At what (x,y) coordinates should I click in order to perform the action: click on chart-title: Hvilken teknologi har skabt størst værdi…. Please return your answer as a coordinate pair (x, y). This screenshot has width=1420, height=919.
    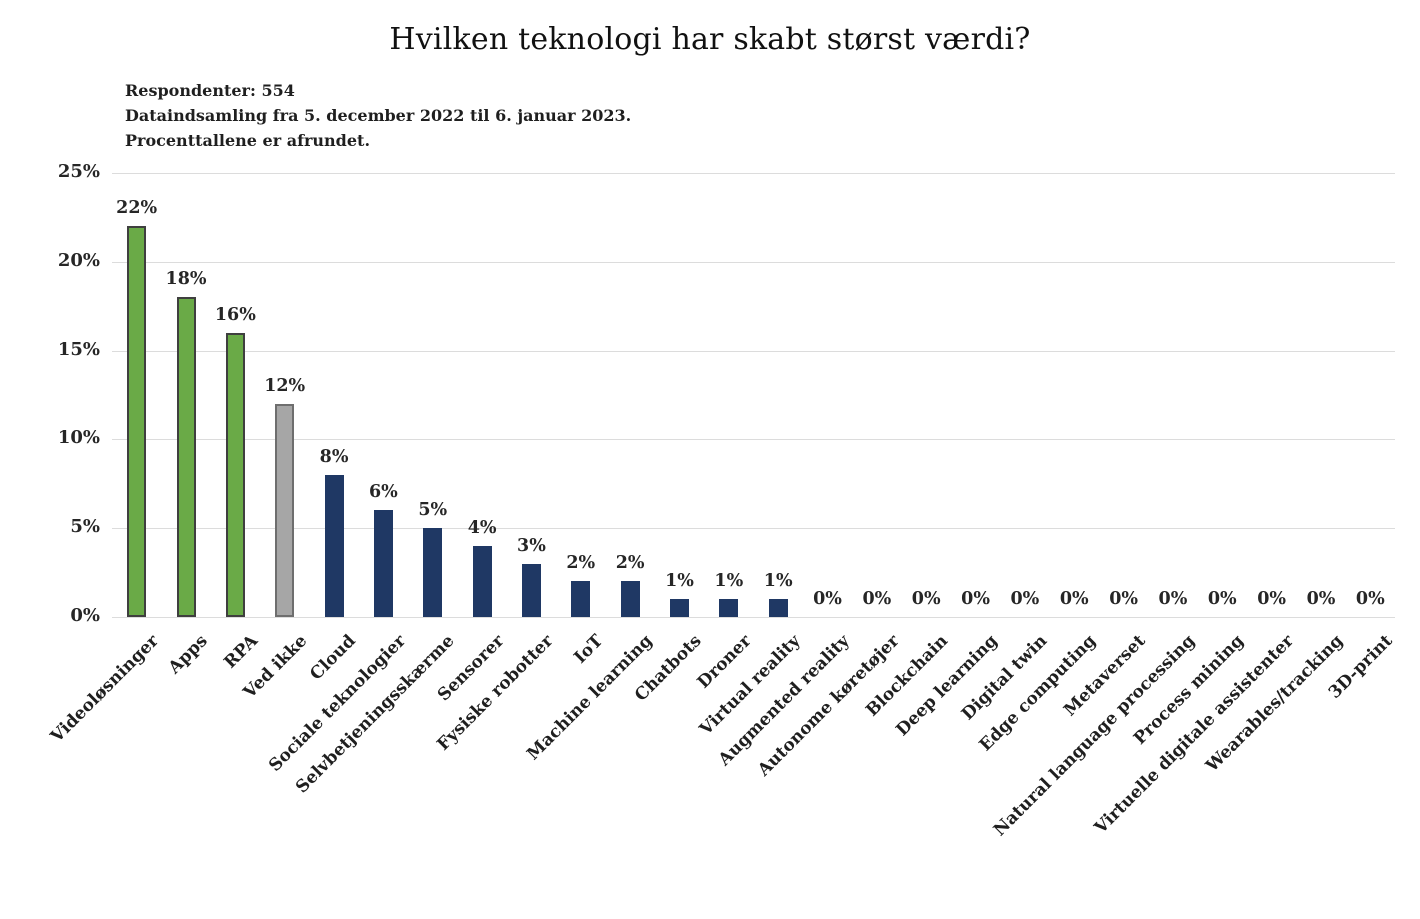
    Looking at the image, I should click on (710, 39).